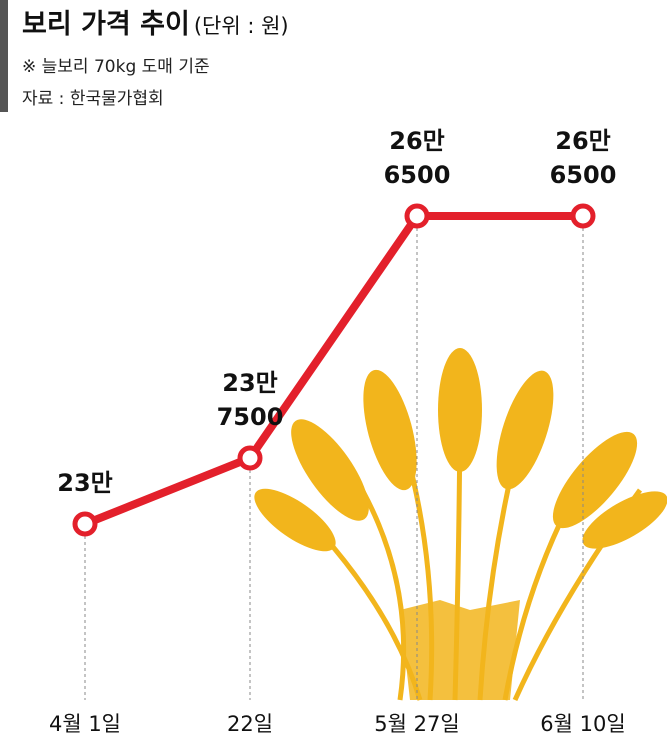 This screenshot has height=746, width=667. Describe the element at coordinates (417, 724) in the screenshot. I see `x-tick-label: 5월 27일` at that location.